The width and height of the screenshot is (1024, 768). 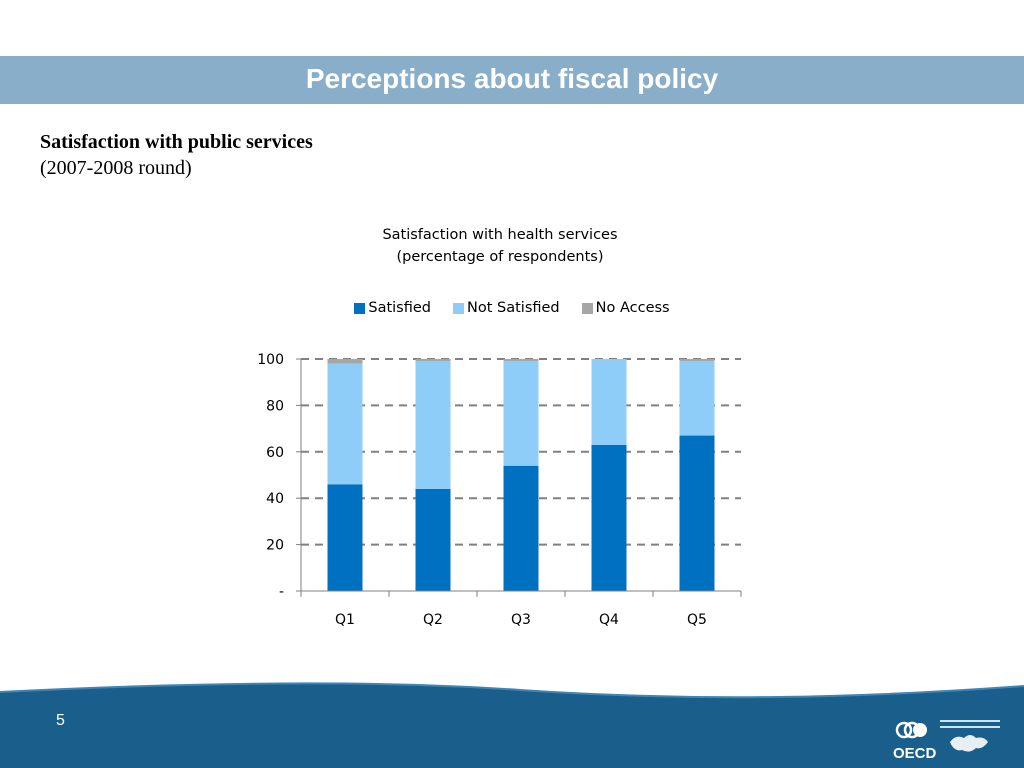 What do you see at coordinates (345, 537) in the screenshot?
I see `bar-satisfied-q1` at bounding box center [345, 537].